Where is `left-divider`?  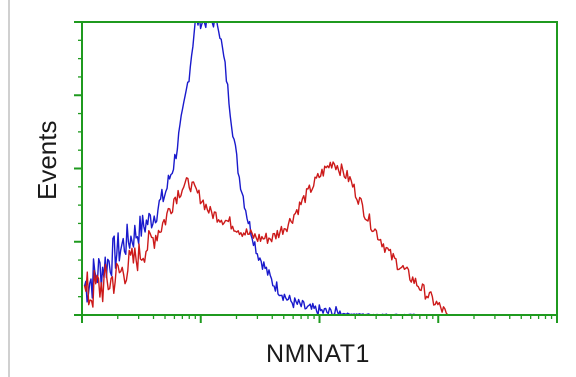 left-divider is located at coordinates (9, 188).